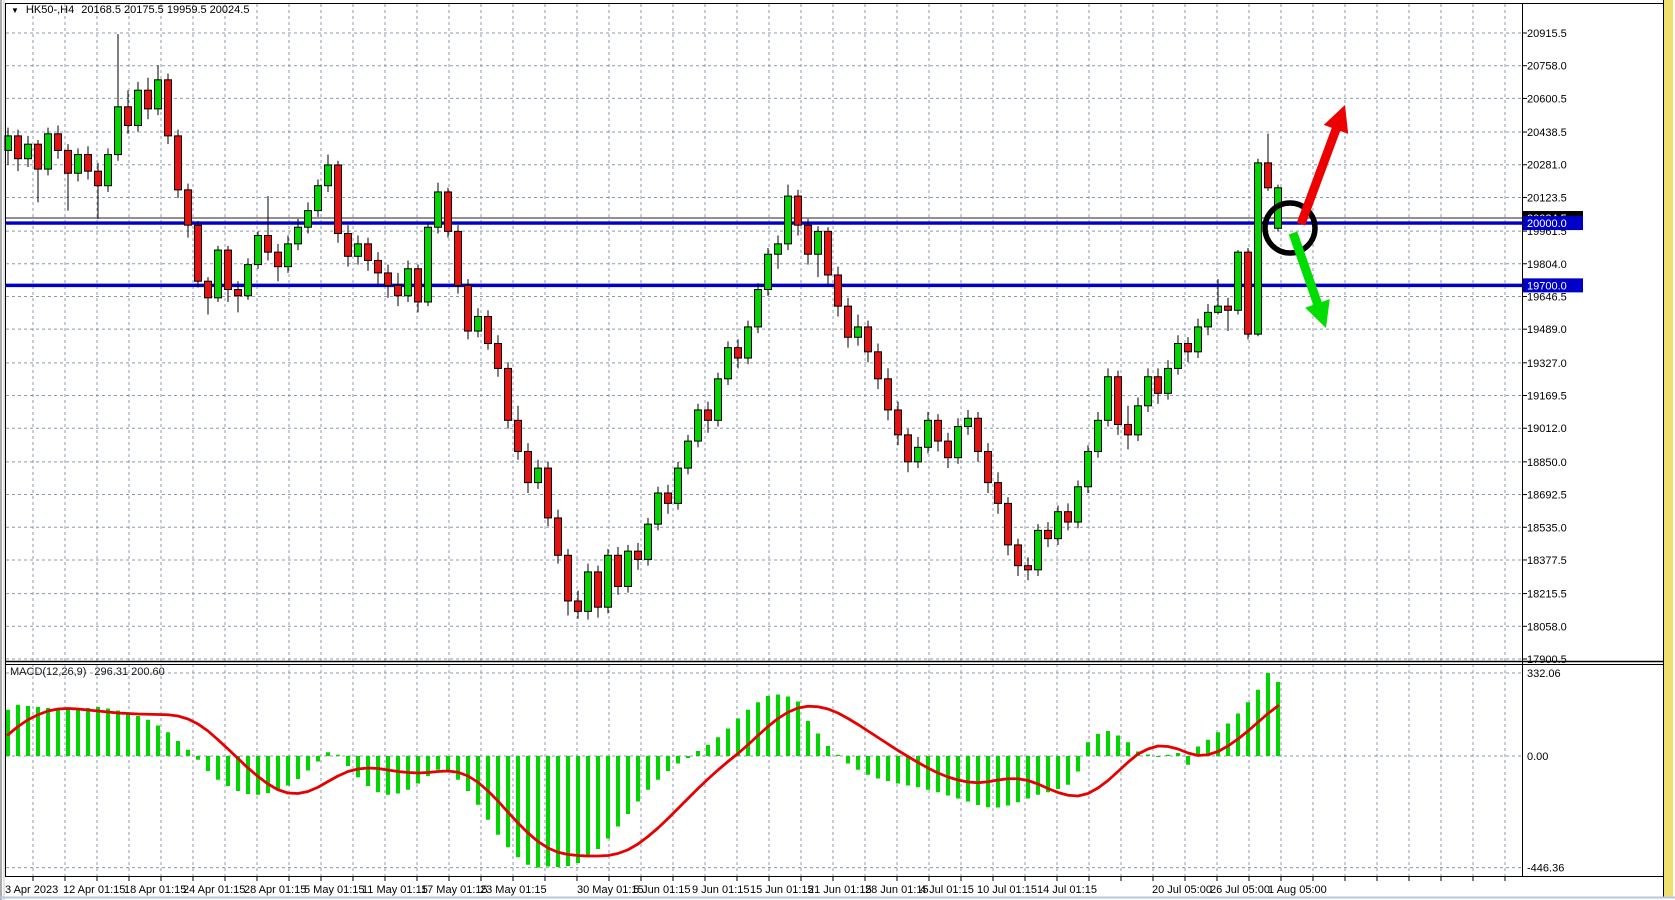  I want to click on bullish-arrow-annotation, so click(1322, 165).